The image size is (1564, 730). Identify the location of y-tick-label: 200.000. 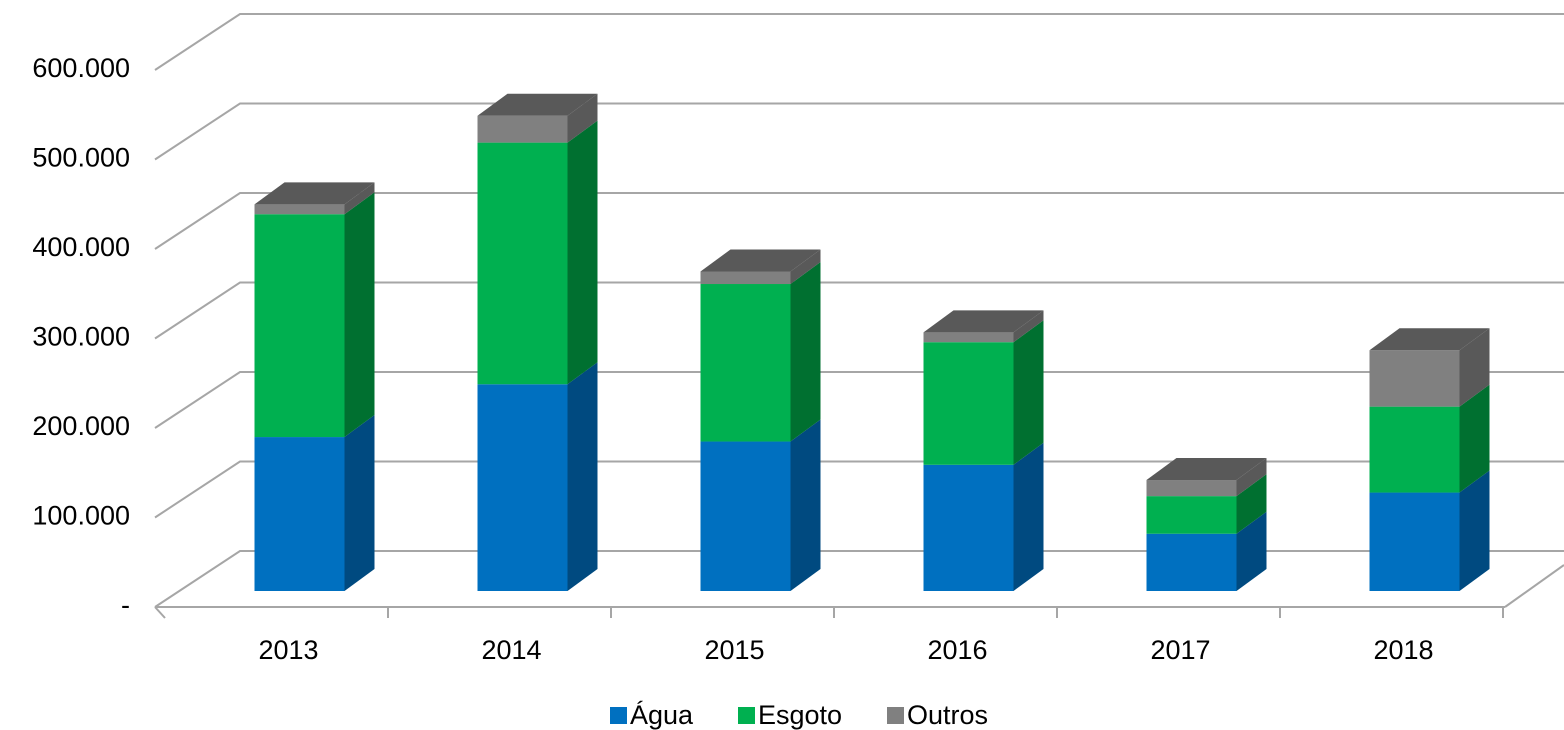
(81, 426).